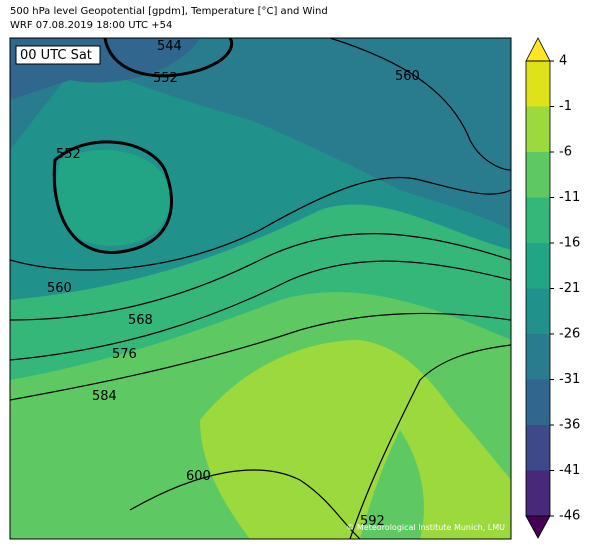 This screenshot has height=556, width=599. I want to click on contour-label: 584, so click(104, 396).